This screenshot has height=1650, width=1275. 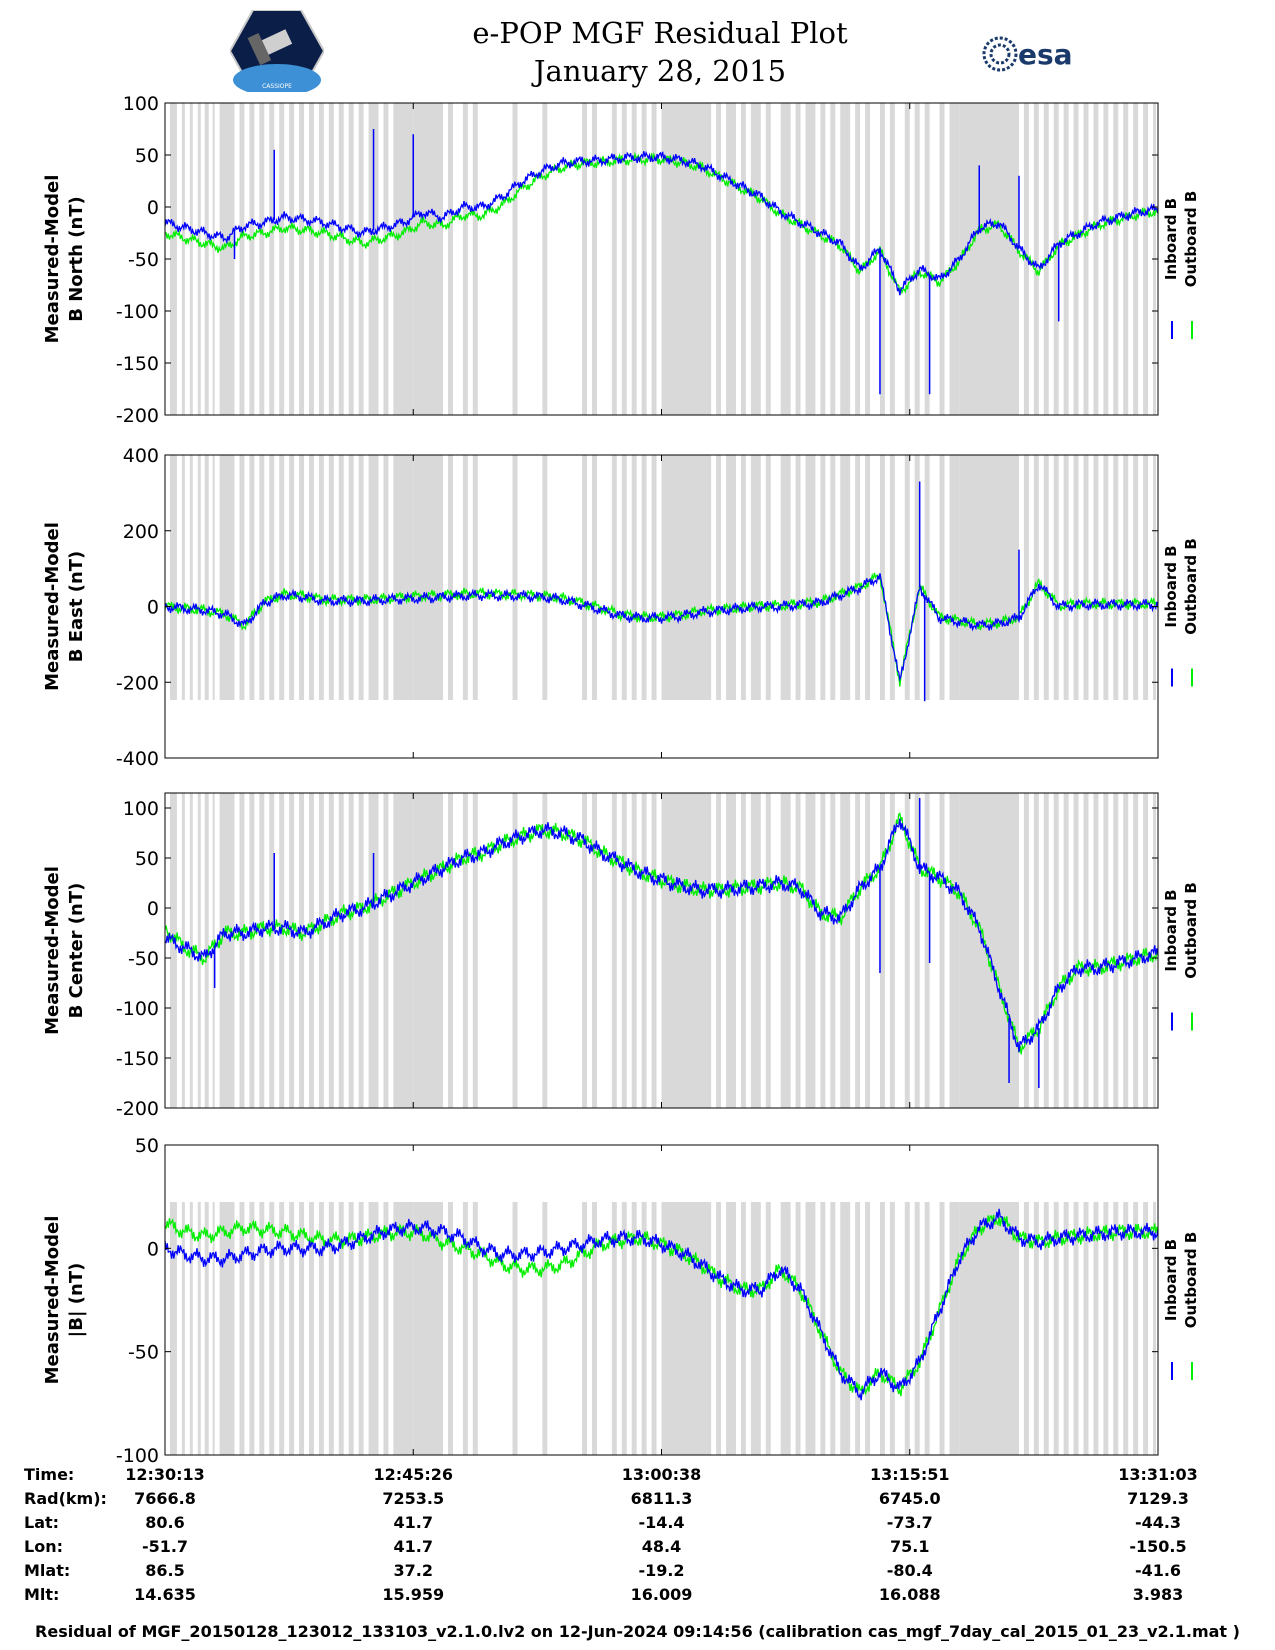 I want to click on table-cell: 80.6, so click(x=165, y=1522).